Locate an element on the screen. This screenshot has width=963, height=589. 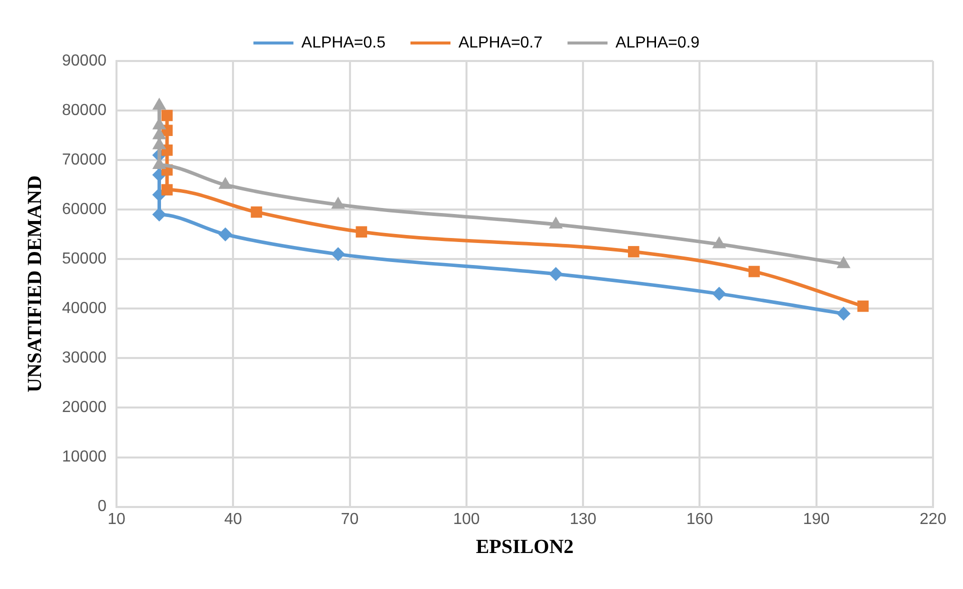
y-tick-label: 50000 is located at coordinates (84, 259).